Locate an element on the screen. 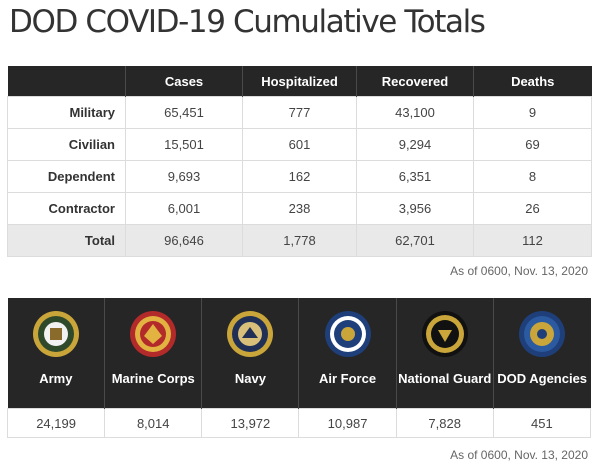 The image size is (600, 466). header-hospitalized: Hospitalized is located at coordinates (299, 81).